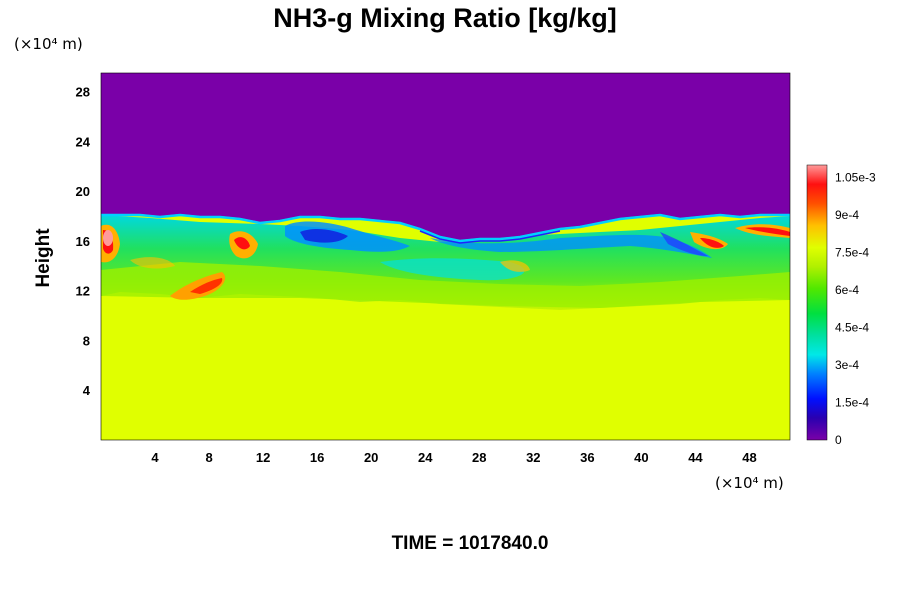 The image size is (900, 600). What do you see at coordinates (371, 457) in the screenshot?
I see `x-tick-label: 20` at bounding box center [371, 457].